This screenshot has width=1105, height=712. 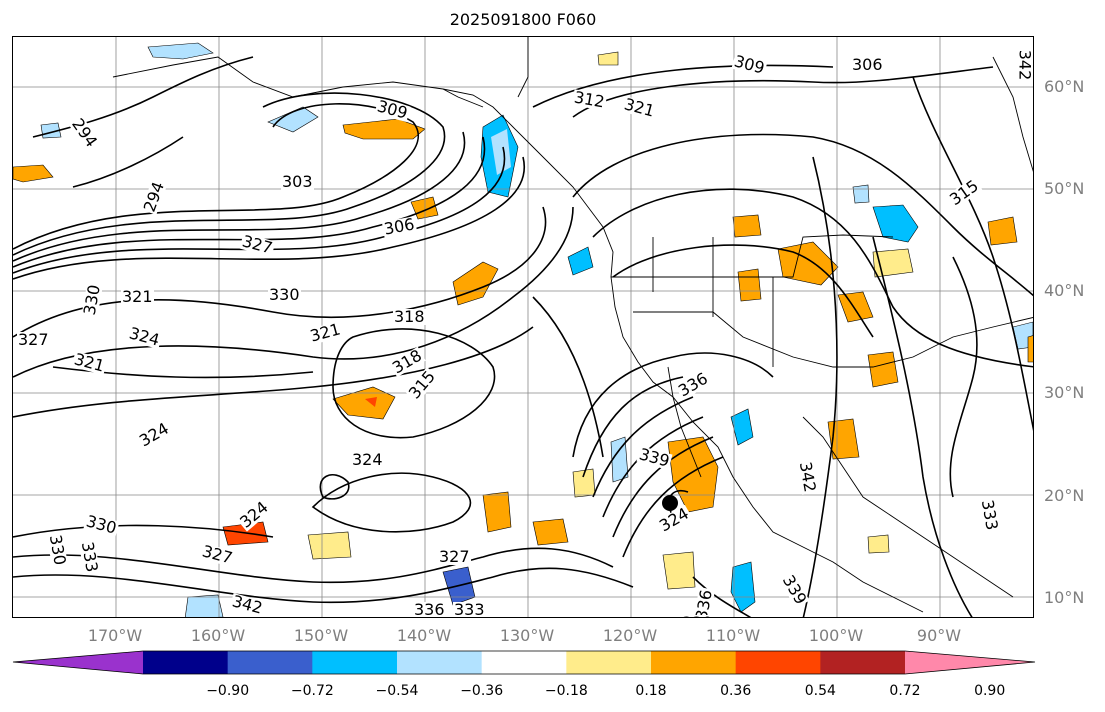 I want to click on contour-label: 303, so click(x=297, y=181).